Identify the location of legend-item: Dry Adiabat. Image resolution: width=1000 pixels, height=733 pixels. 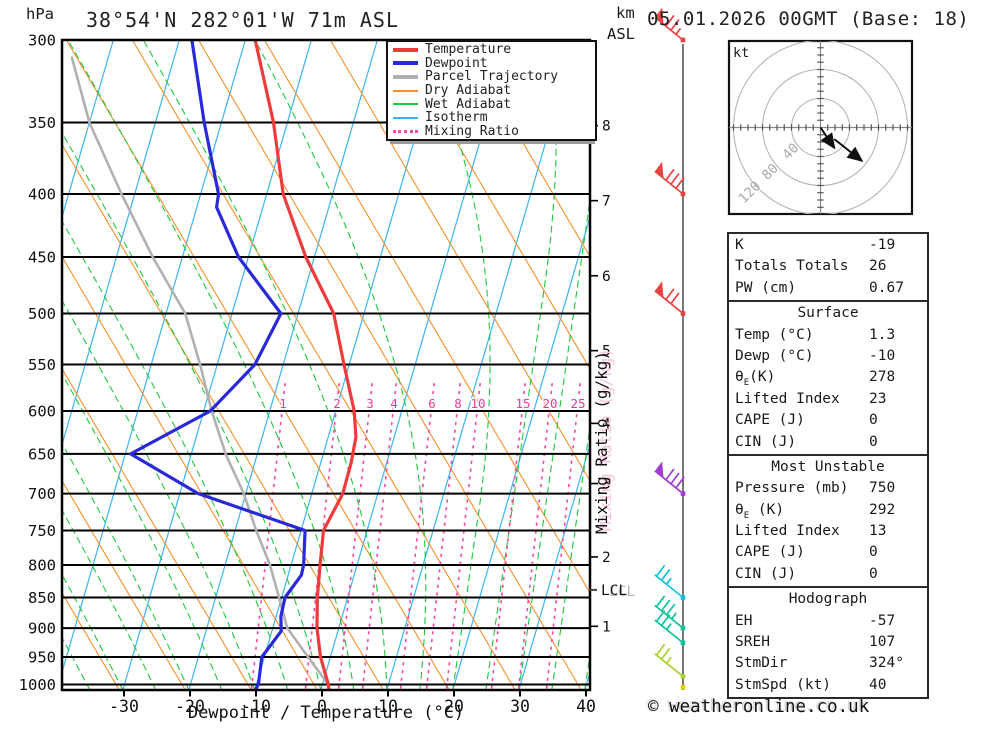
(491, 91).